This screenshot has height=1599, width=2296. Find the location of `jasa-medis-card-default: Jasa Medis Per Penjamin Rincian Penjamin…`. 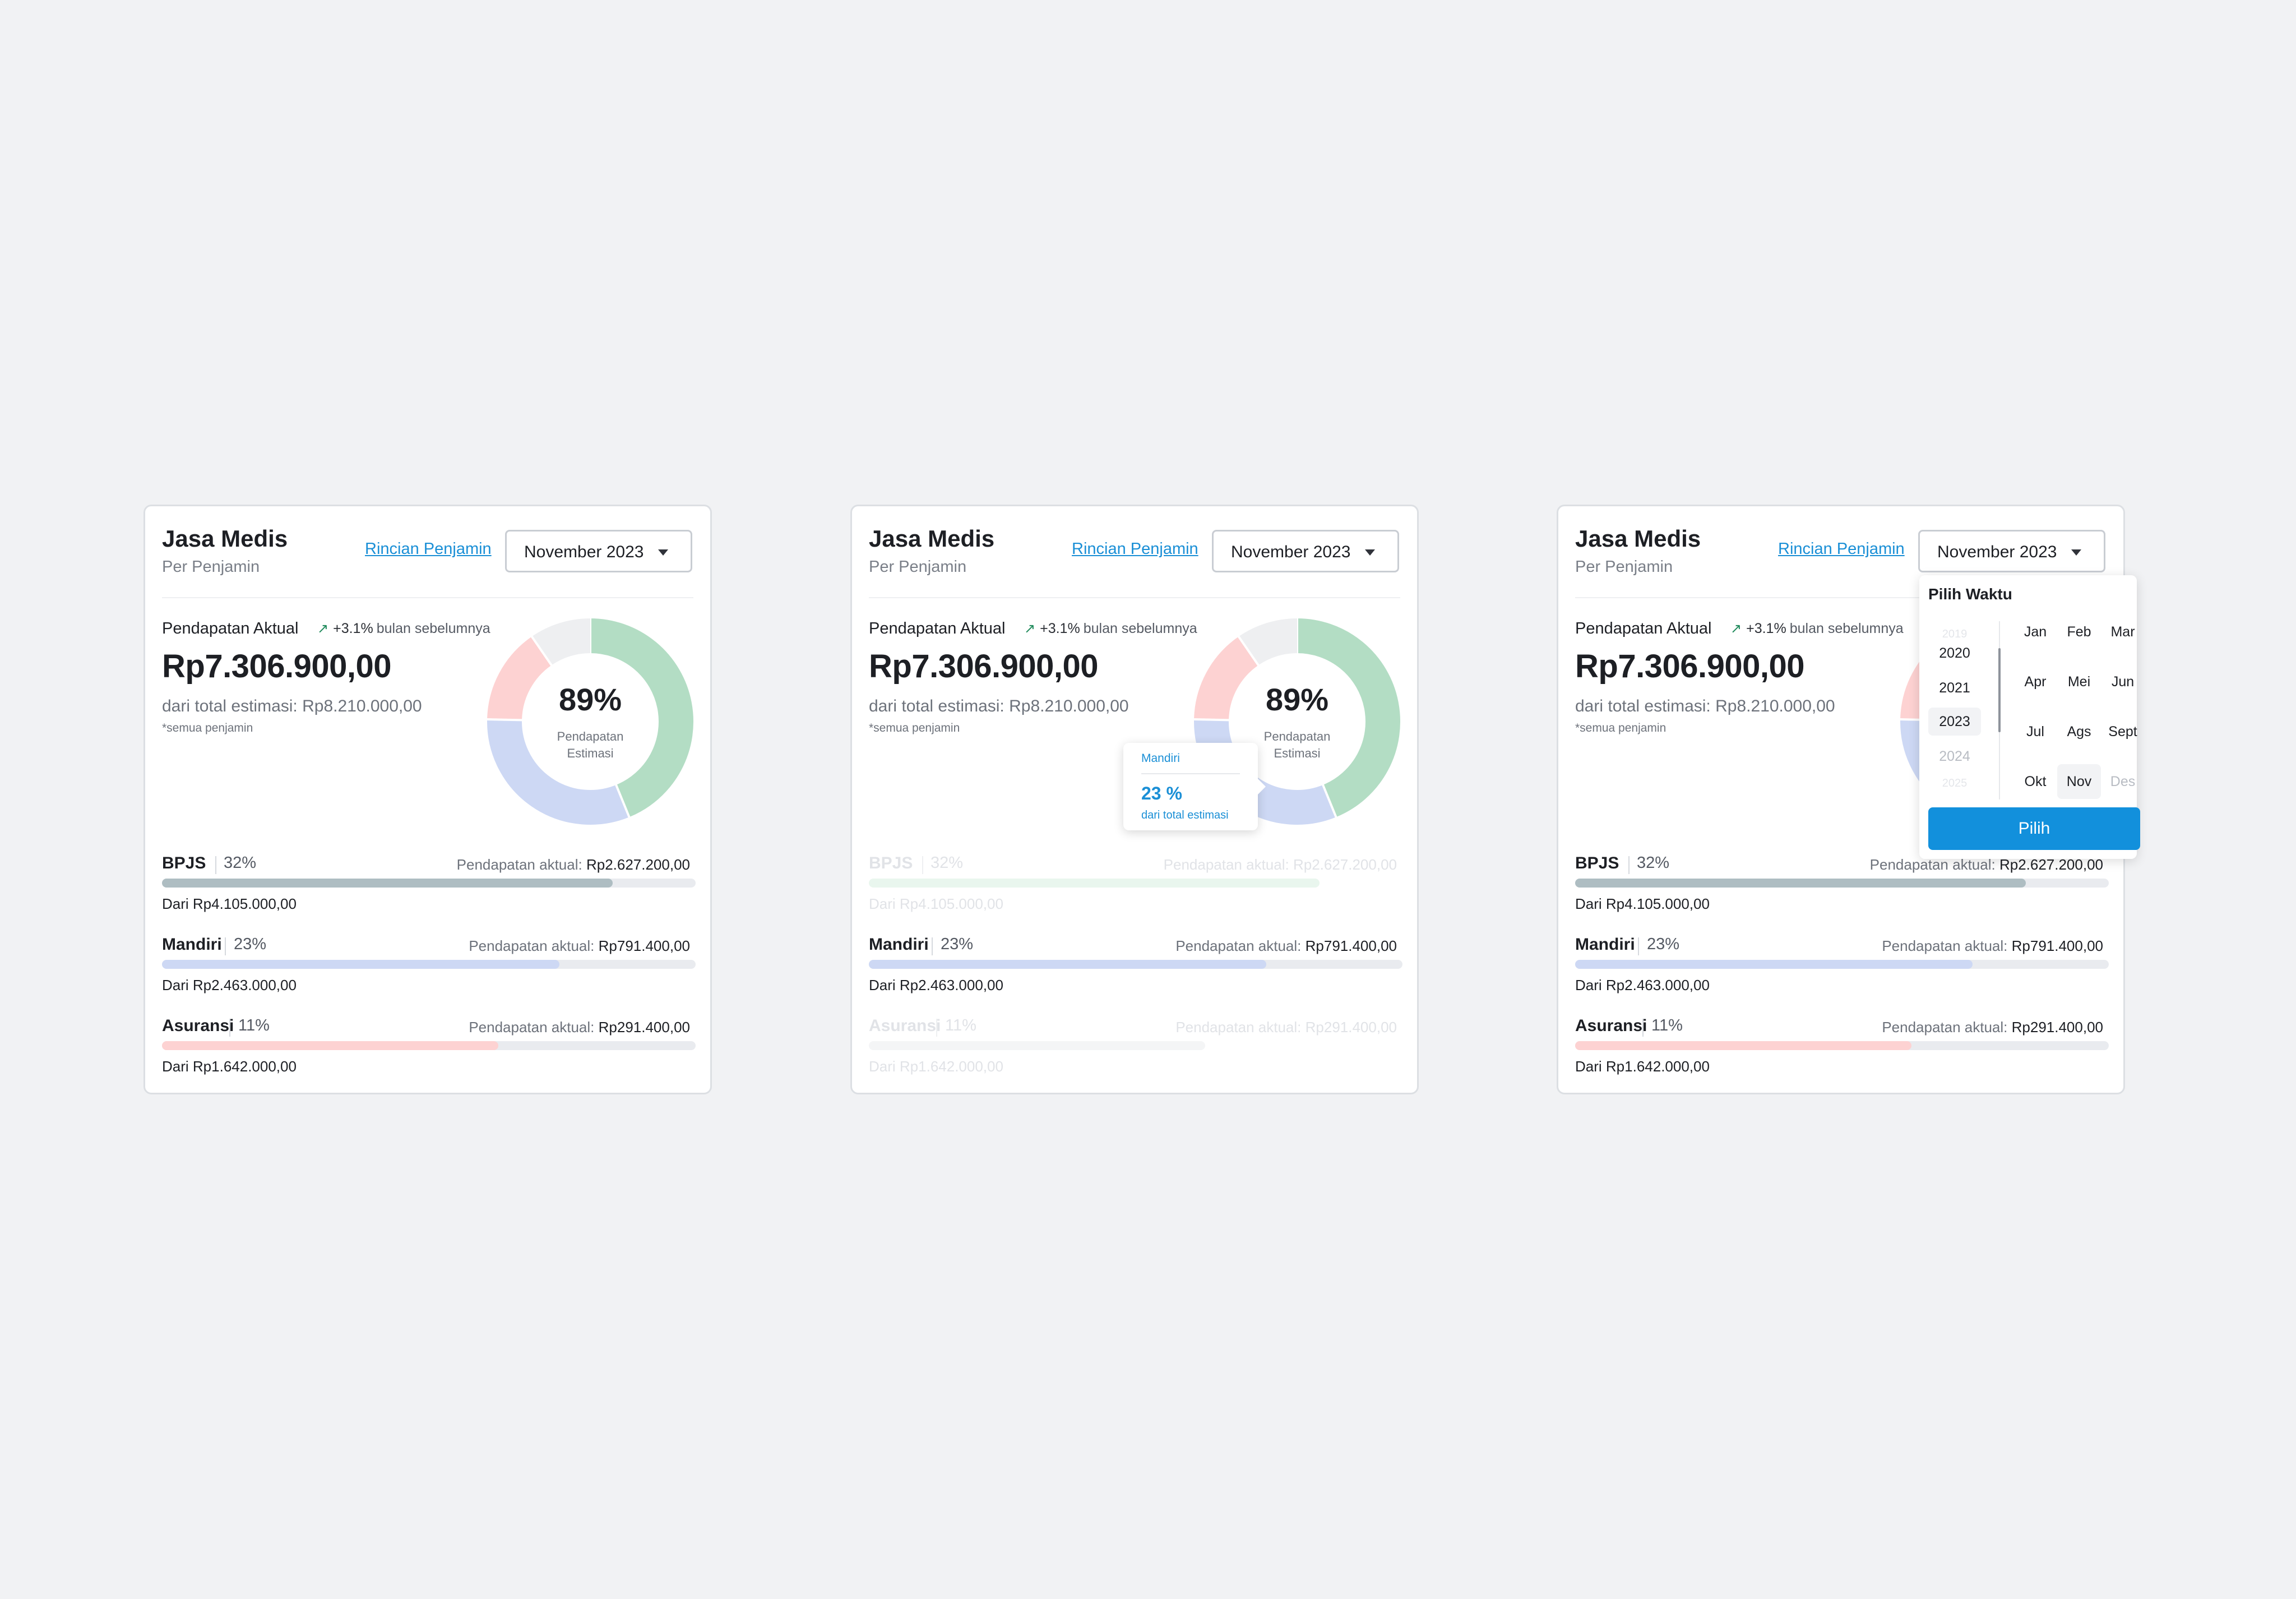

jasa-medis-card-default: Jasa Medis Per Penjamin Rincian Penjamin… is located at coordinates (428, 799).